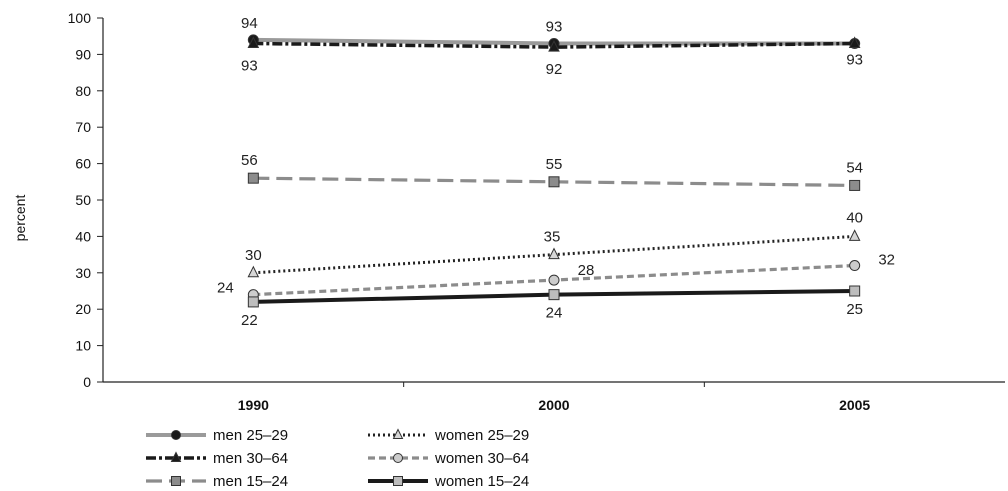 The width and height of the screenshot is (1008, 491). Describe the element at coordinates (83, 54) in the screenshot. I see `y-tick-label: 90` at that location.